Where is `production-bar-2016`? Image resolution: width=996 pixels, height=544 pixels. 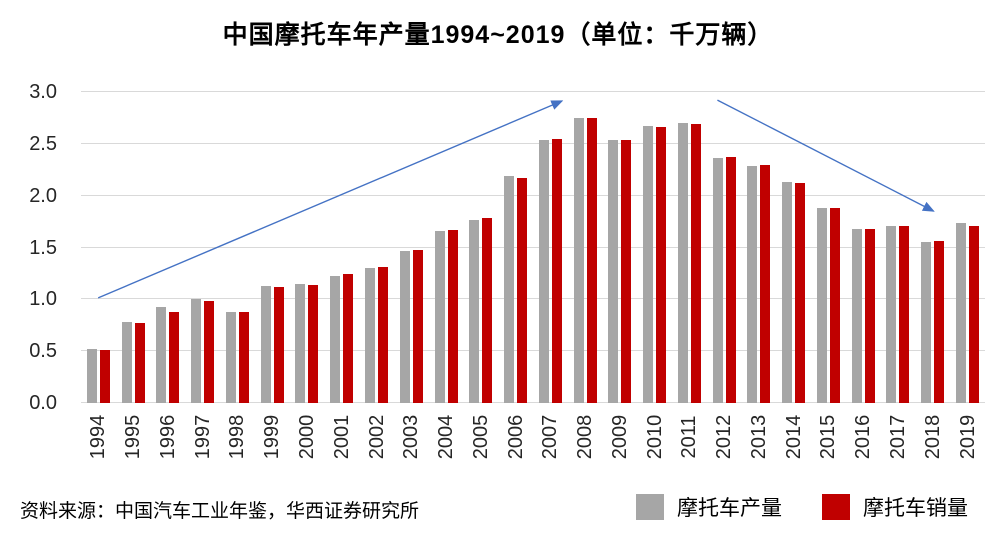
production-bar-2016 is located at coordinates (856, 315).